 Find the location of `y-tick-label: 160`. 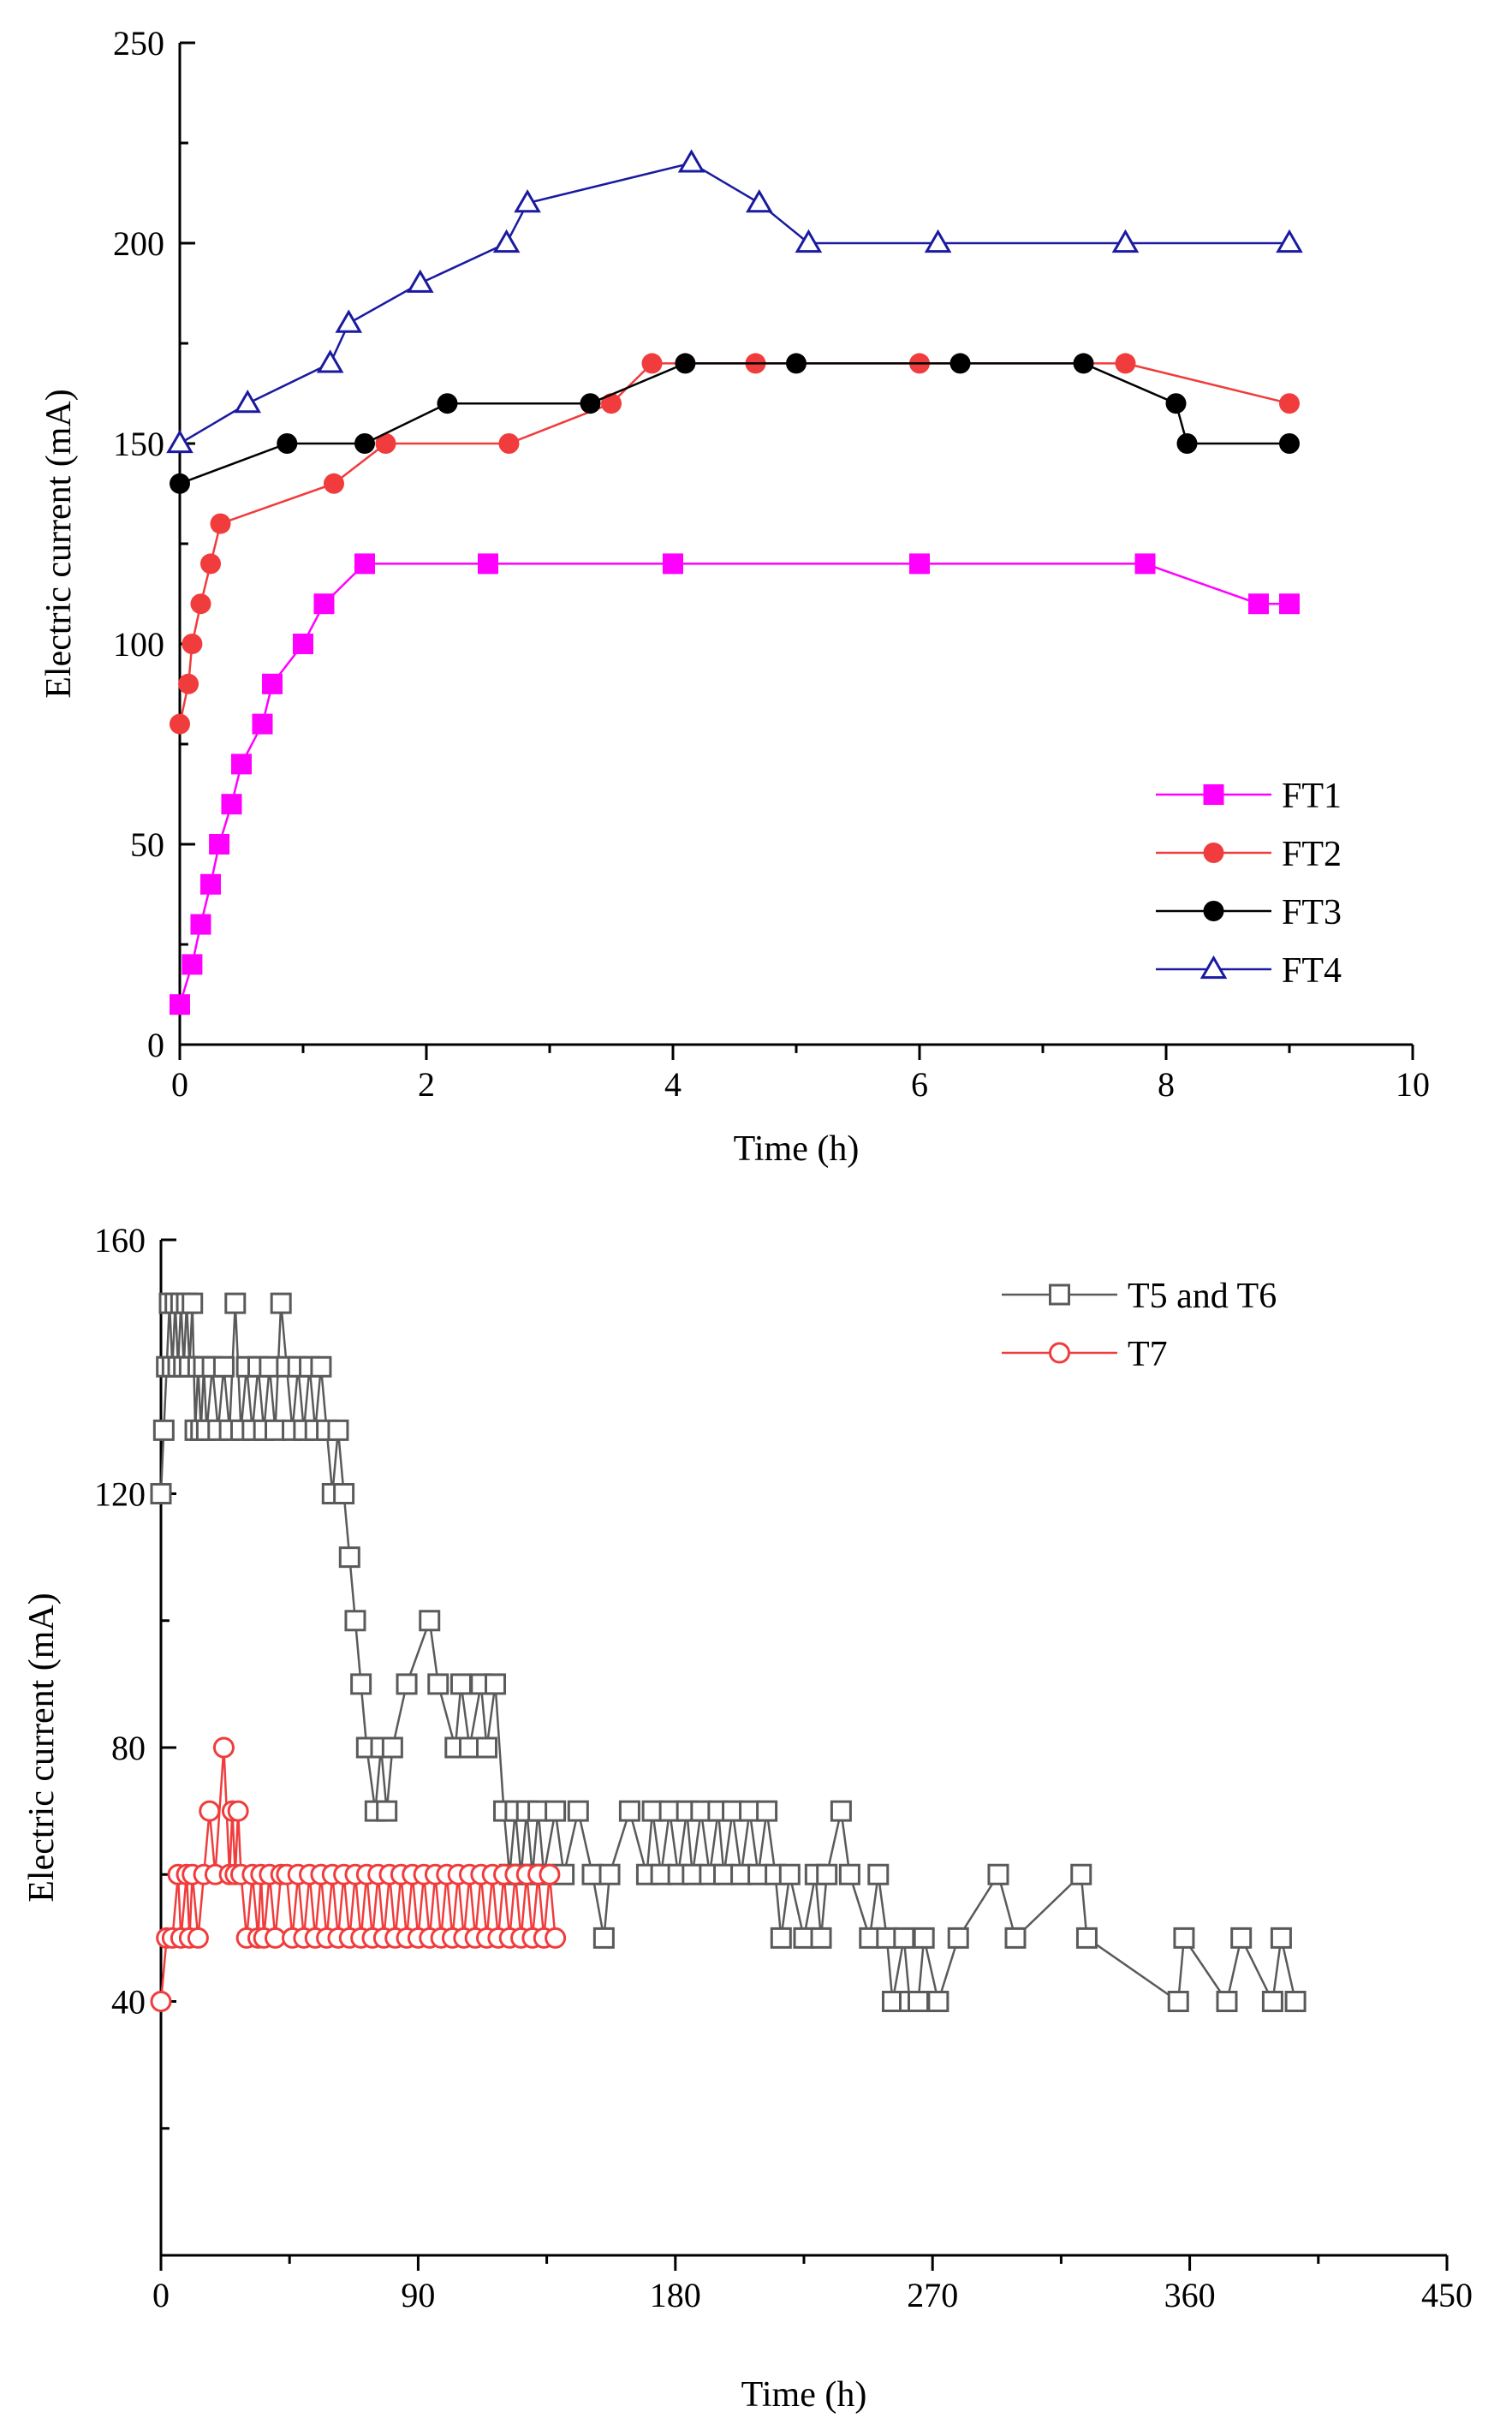

y-tick-label: 160 is located at coordinates (120, 1240).